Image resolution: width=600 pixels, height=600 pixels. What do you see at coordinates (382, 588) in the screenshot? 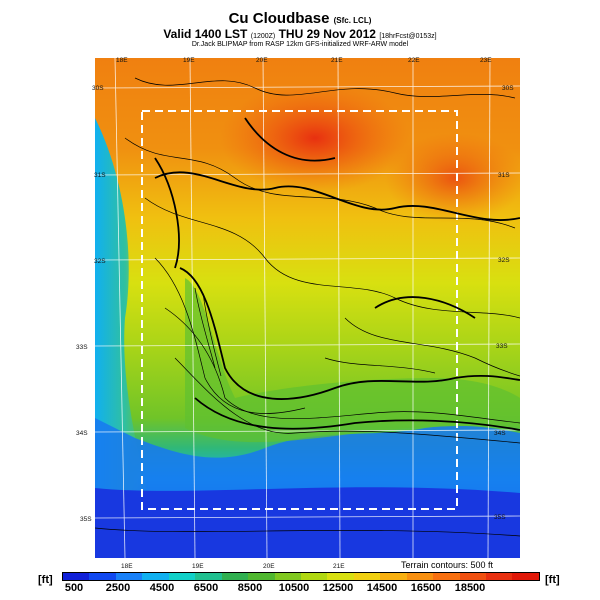
I see `colorbar-label: 14500` at bounding box center [382, 588].